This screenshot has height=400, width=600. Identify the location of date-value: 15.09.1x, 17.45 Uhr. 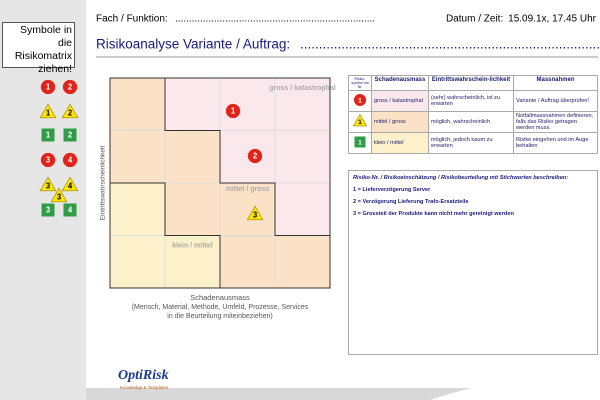
(552, 19).